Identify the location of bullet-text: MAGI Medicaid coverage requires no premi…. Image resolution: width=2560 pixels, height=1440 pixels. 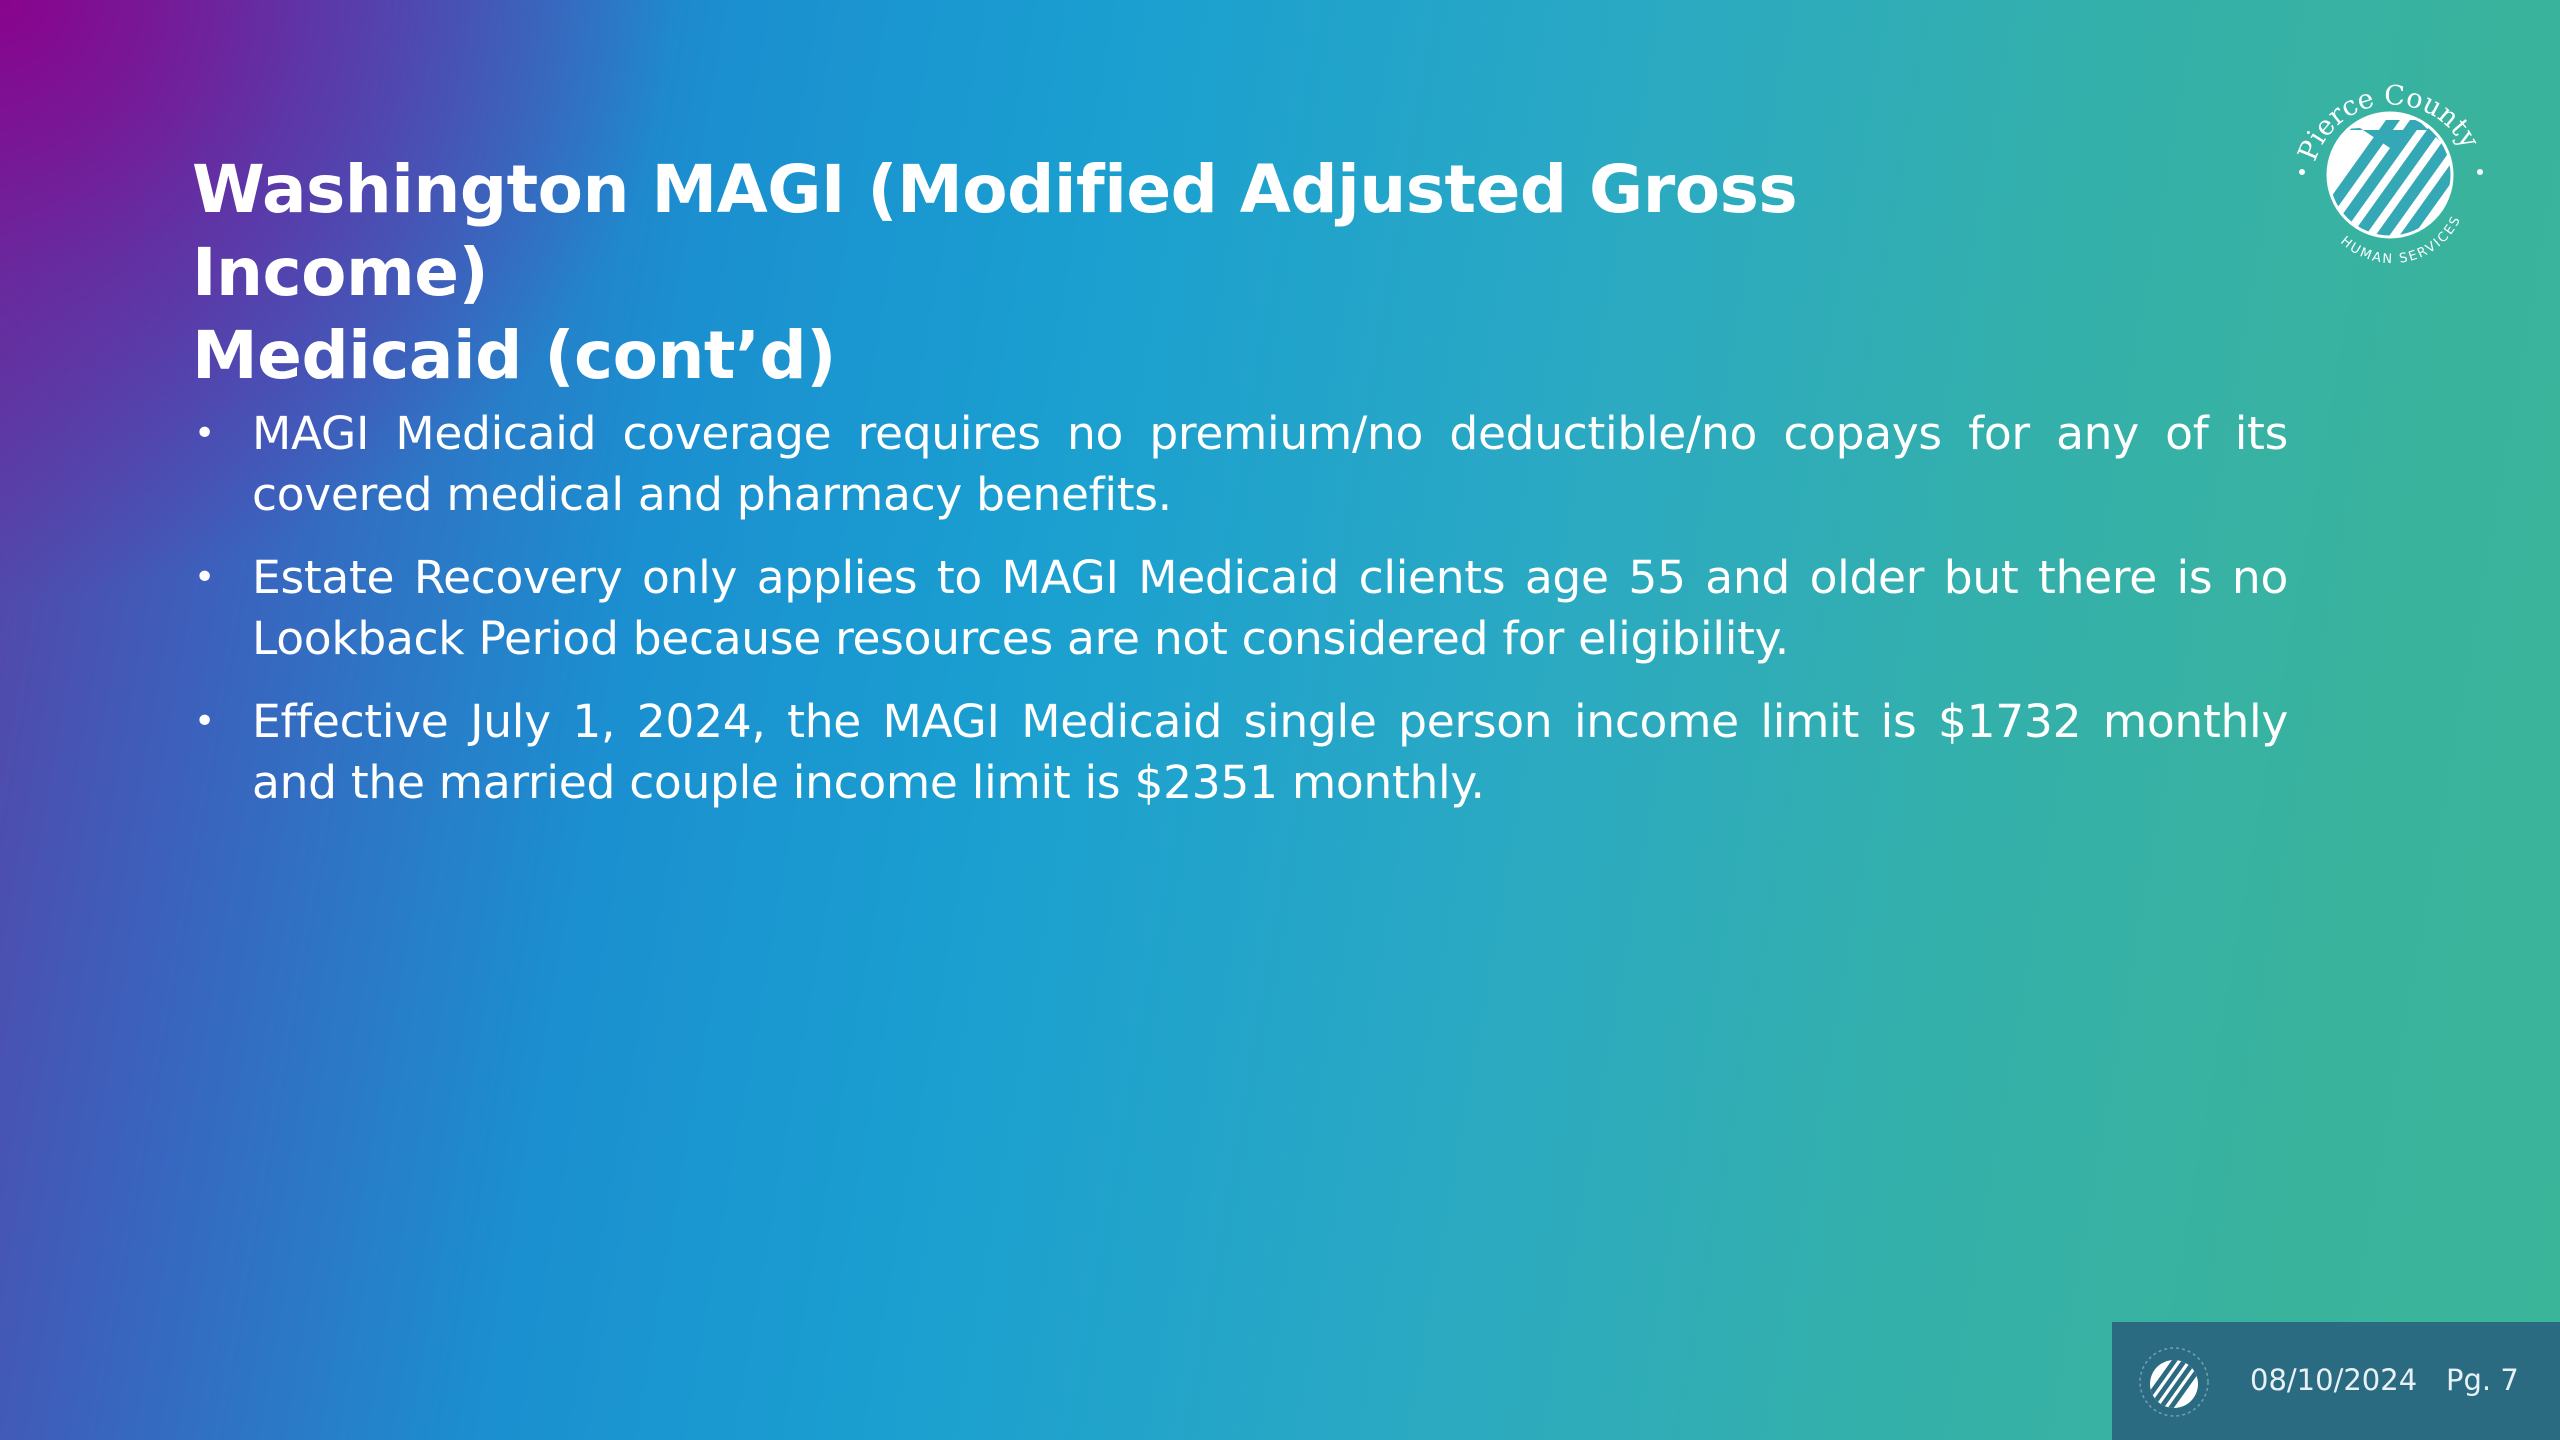
(1270, 464).